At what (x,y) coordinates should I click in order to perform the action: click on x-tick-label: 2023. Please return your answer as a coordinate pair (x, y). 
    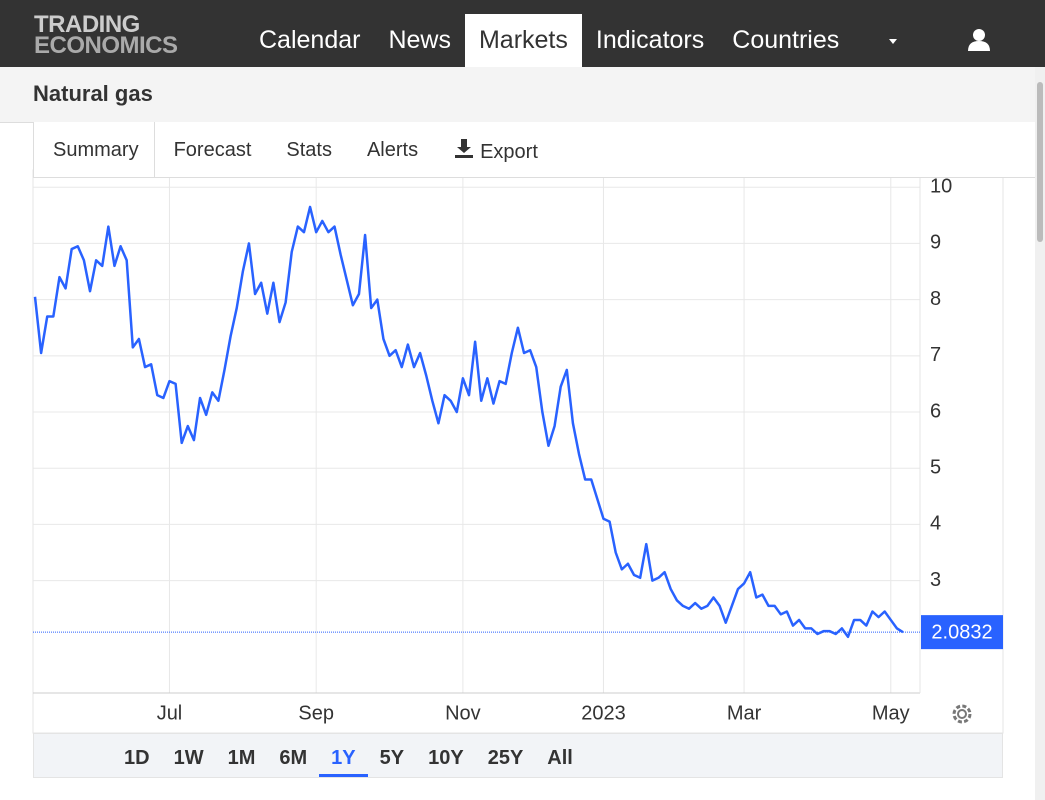
    Looking at the image, I should click on (603, 713).